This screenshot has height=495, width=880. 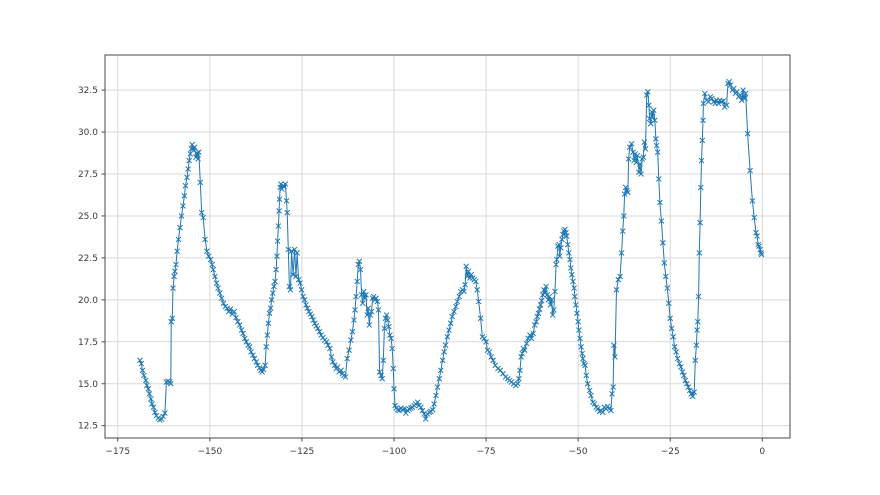 I want to click on y-axis: 12.5 15.0 17.5 20.0 22.5 25.0 27.5 30.0 32.5, so click(x=91, y=259).